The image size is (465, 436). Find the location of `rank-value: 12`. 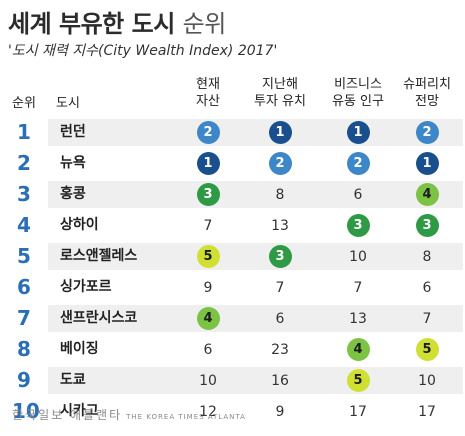

rank-value: 12 is located at coordinates (208, 411).